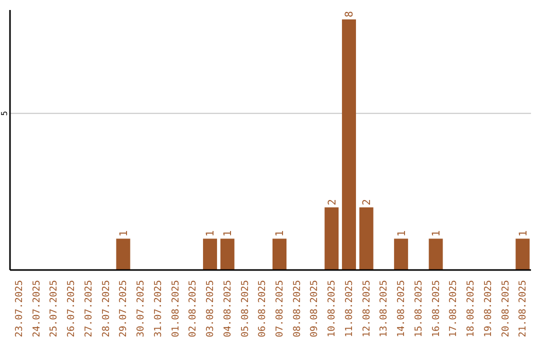 The image size is (540, 340). Describe the element at coordinates (20, 309) in the screenshot. I see `x-tick-label: 23.07.2025` at that location.